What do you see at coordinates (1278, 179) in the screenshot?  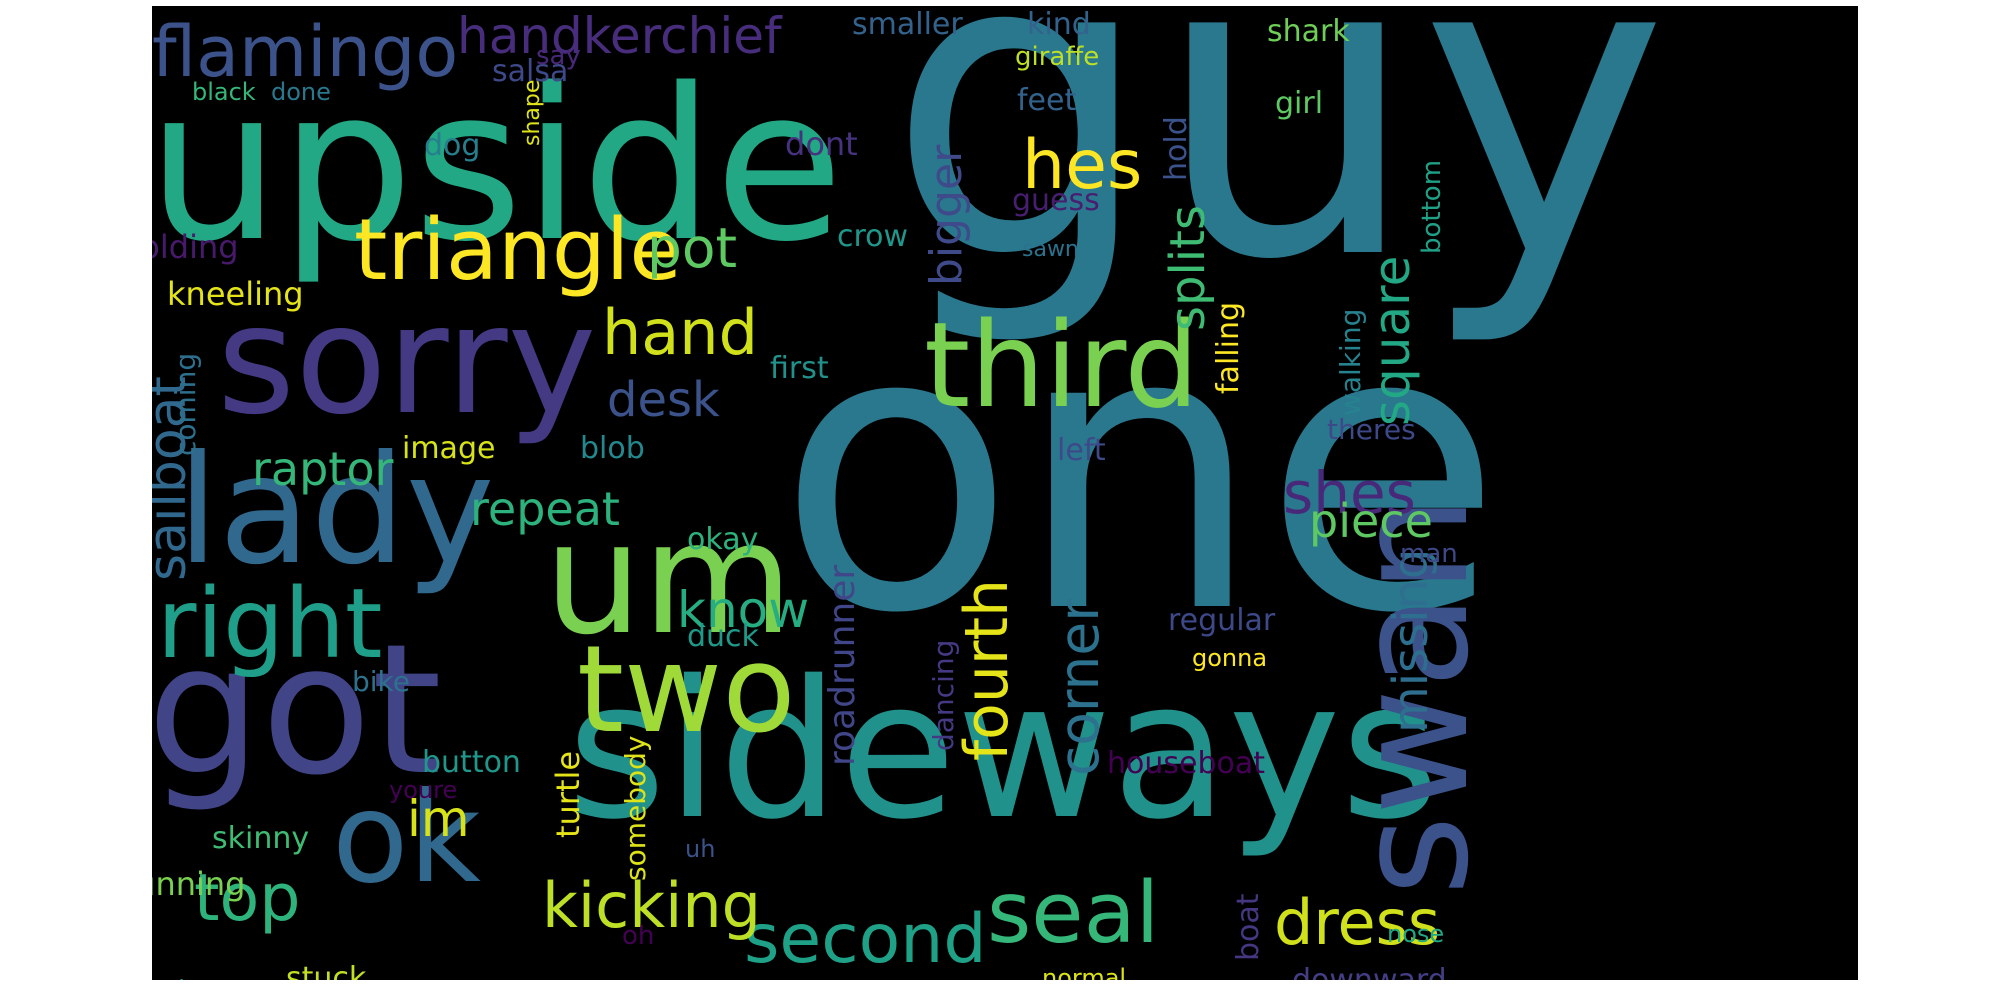 I see `word-guy: guy` at bounding box center [1278, 179].